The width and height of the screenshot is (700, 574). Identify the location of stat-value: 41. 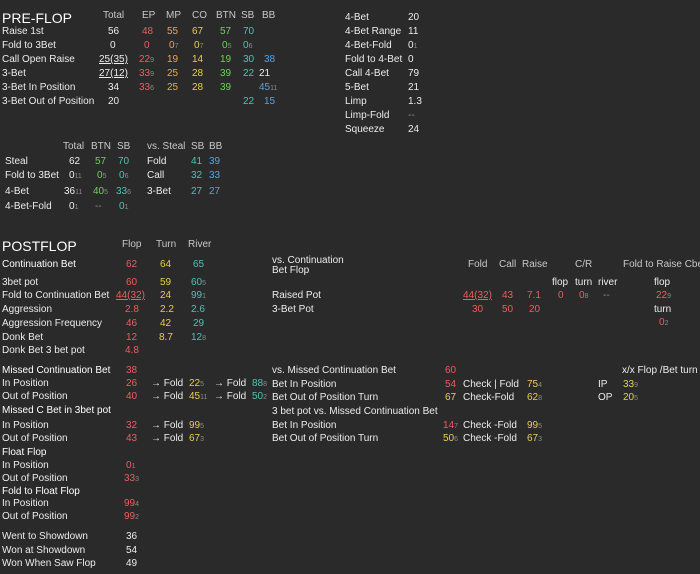
(197, 161).